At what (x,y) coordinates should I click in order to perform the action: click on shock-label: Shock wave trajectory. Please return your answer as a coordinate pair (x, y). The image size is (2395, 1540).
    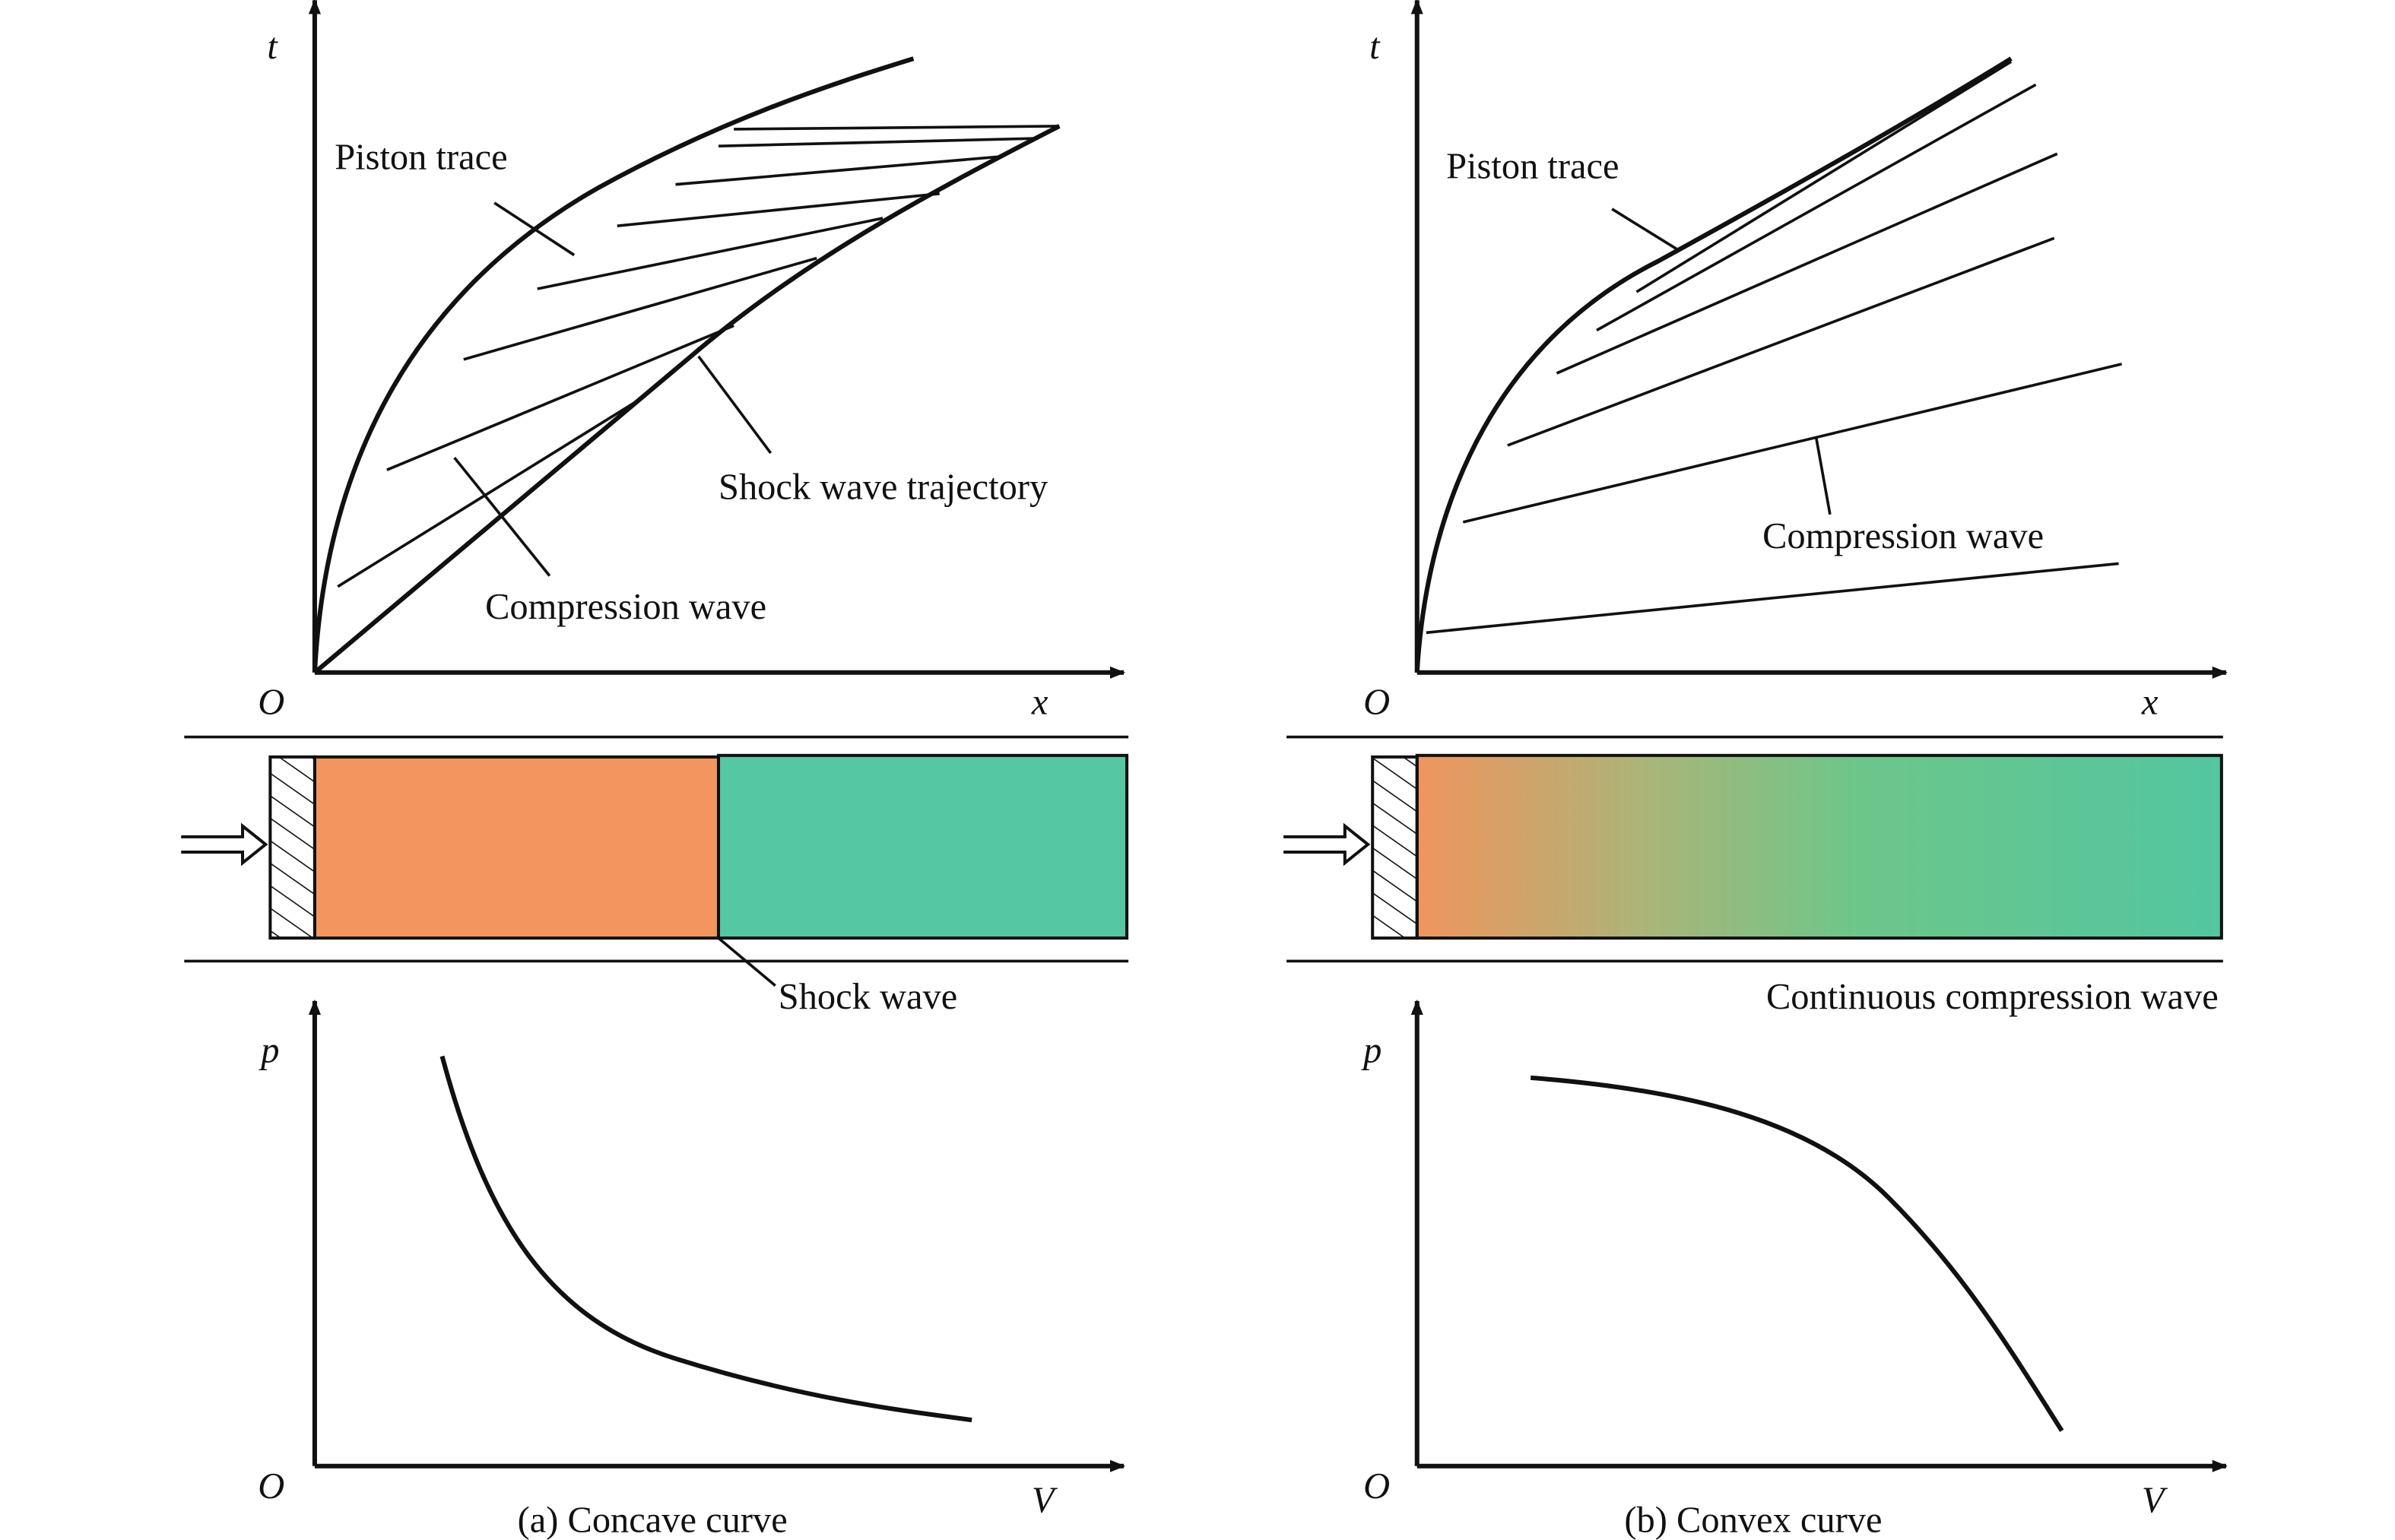
    Looking at the image, I should click on (883, 487).